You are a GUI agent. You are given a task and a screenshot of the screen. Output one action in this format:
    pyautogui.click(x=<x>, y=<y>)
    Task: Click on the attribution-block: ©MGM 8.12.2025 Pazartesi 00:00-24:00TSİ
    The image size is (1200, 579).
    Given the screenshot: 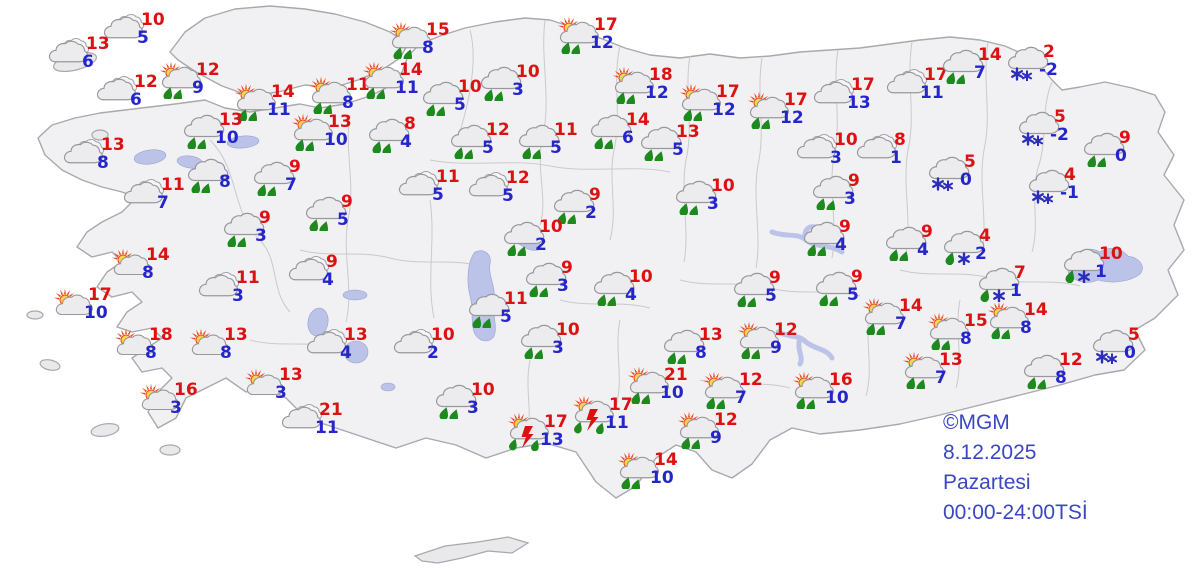 What is the action you would take?
    pyautogui.click(x=1015, y=468)
    